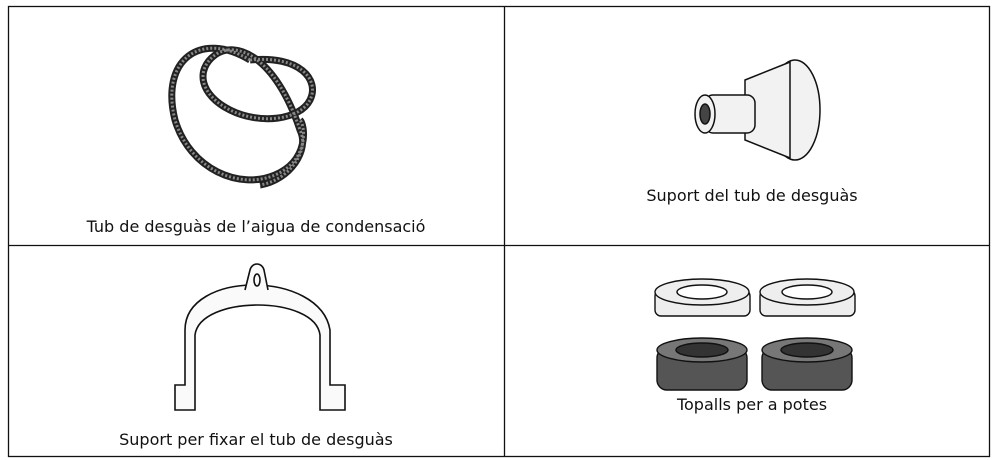  What do you see at coordinates (752, 404) in the screenshot?
I see `caption: Topalls per a potes` at bounding box center [752, 404].